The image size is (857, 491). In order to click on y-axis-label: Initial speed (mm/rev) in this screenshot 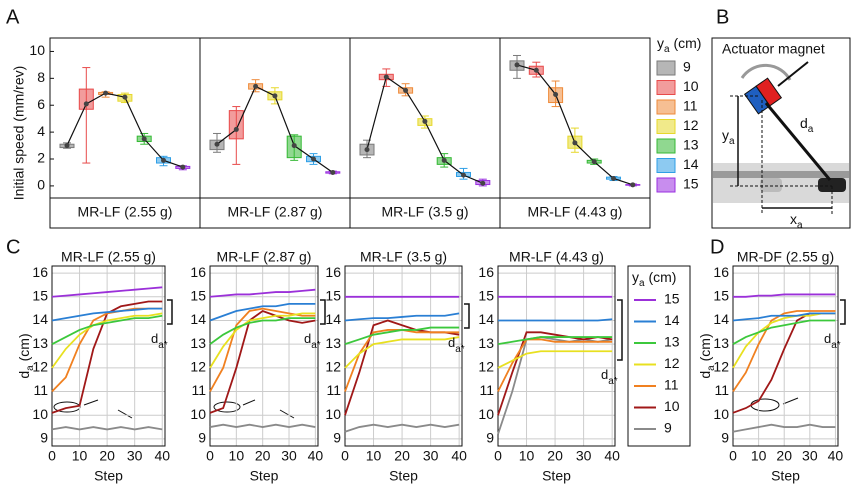, I will do `click(19, 133)`.